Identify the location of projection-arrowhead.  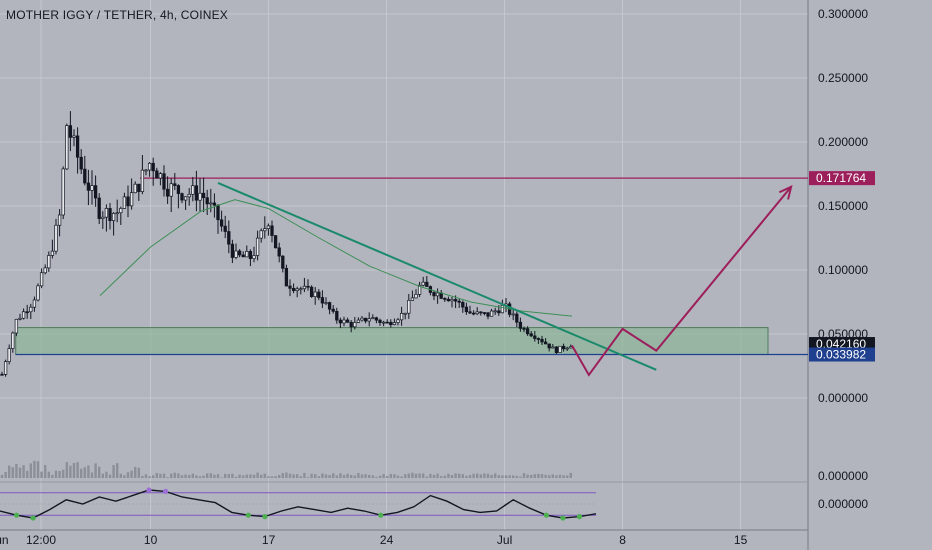
(785, 192).